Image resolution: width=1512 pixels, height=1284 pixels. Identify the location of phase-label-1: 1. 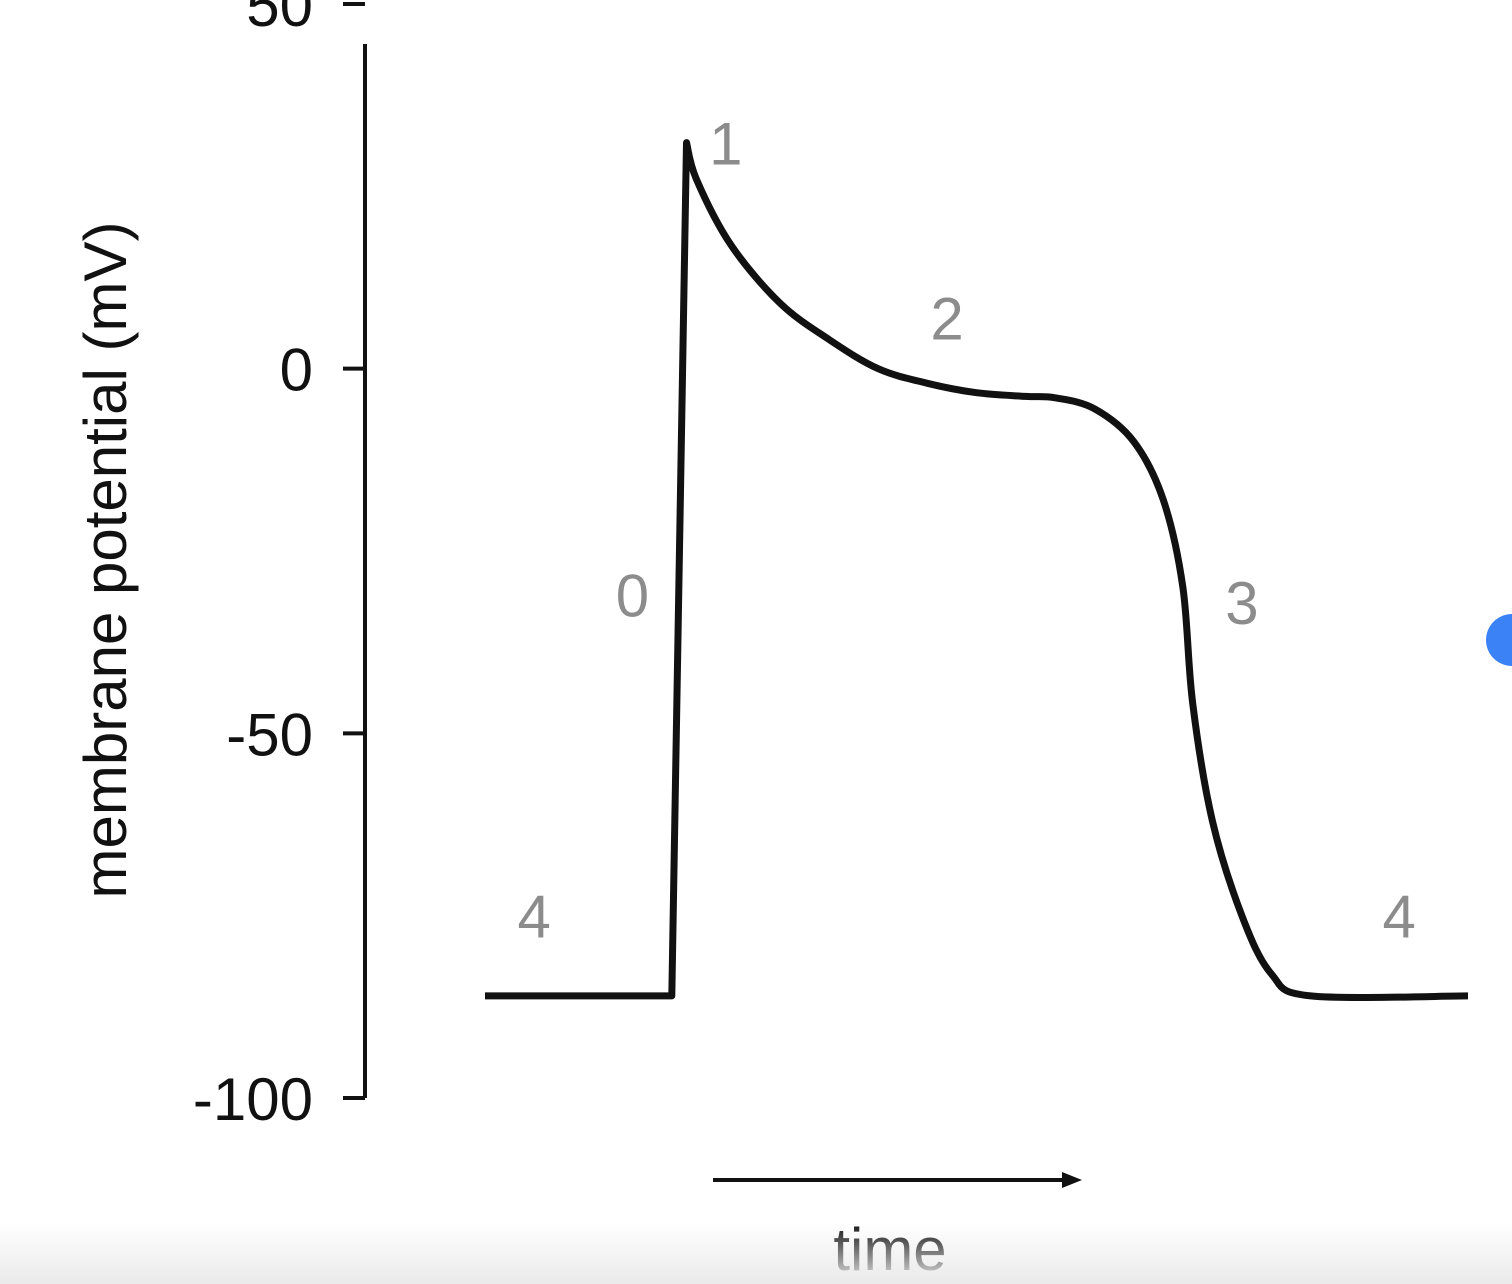
(725, 143).